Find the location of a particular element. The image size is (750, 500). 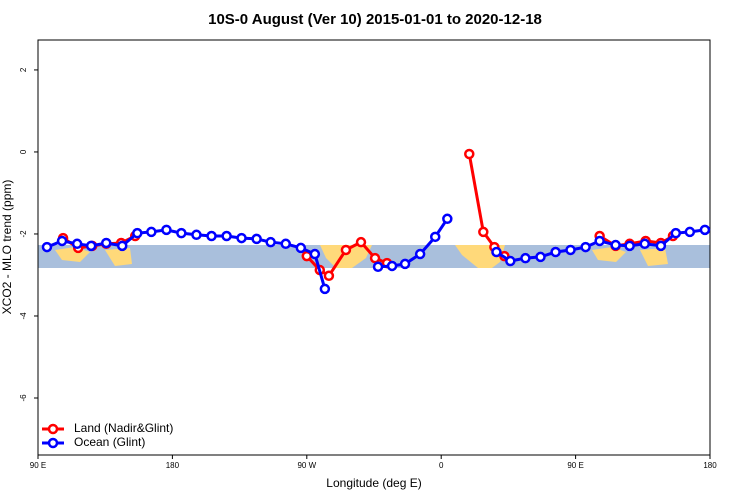

x-tick-label: 90 W is located at coordinates (306, 465).